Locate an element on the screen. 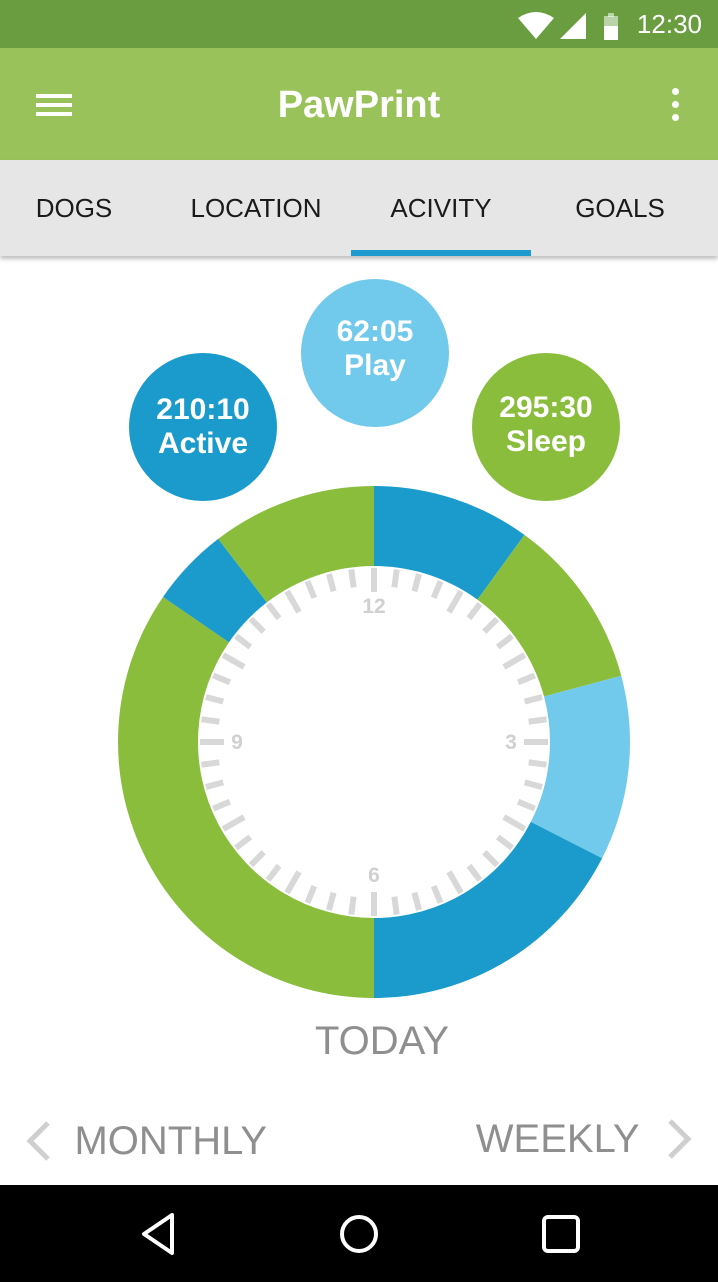 The width and height of the screenshot is (718, 1282). recents-icon is located at coordinates (561, 1234).